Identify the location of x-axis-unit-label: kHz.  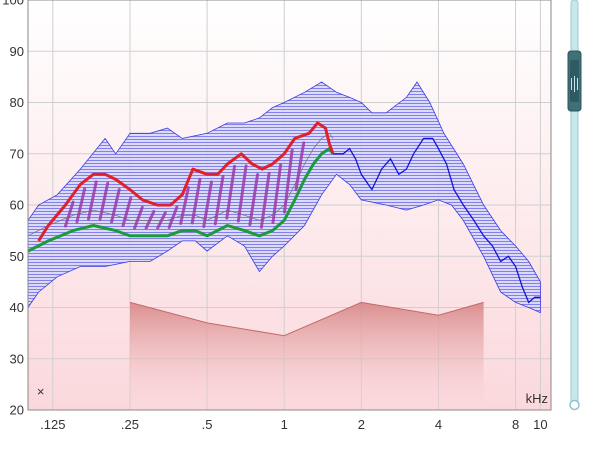
(537, 398).